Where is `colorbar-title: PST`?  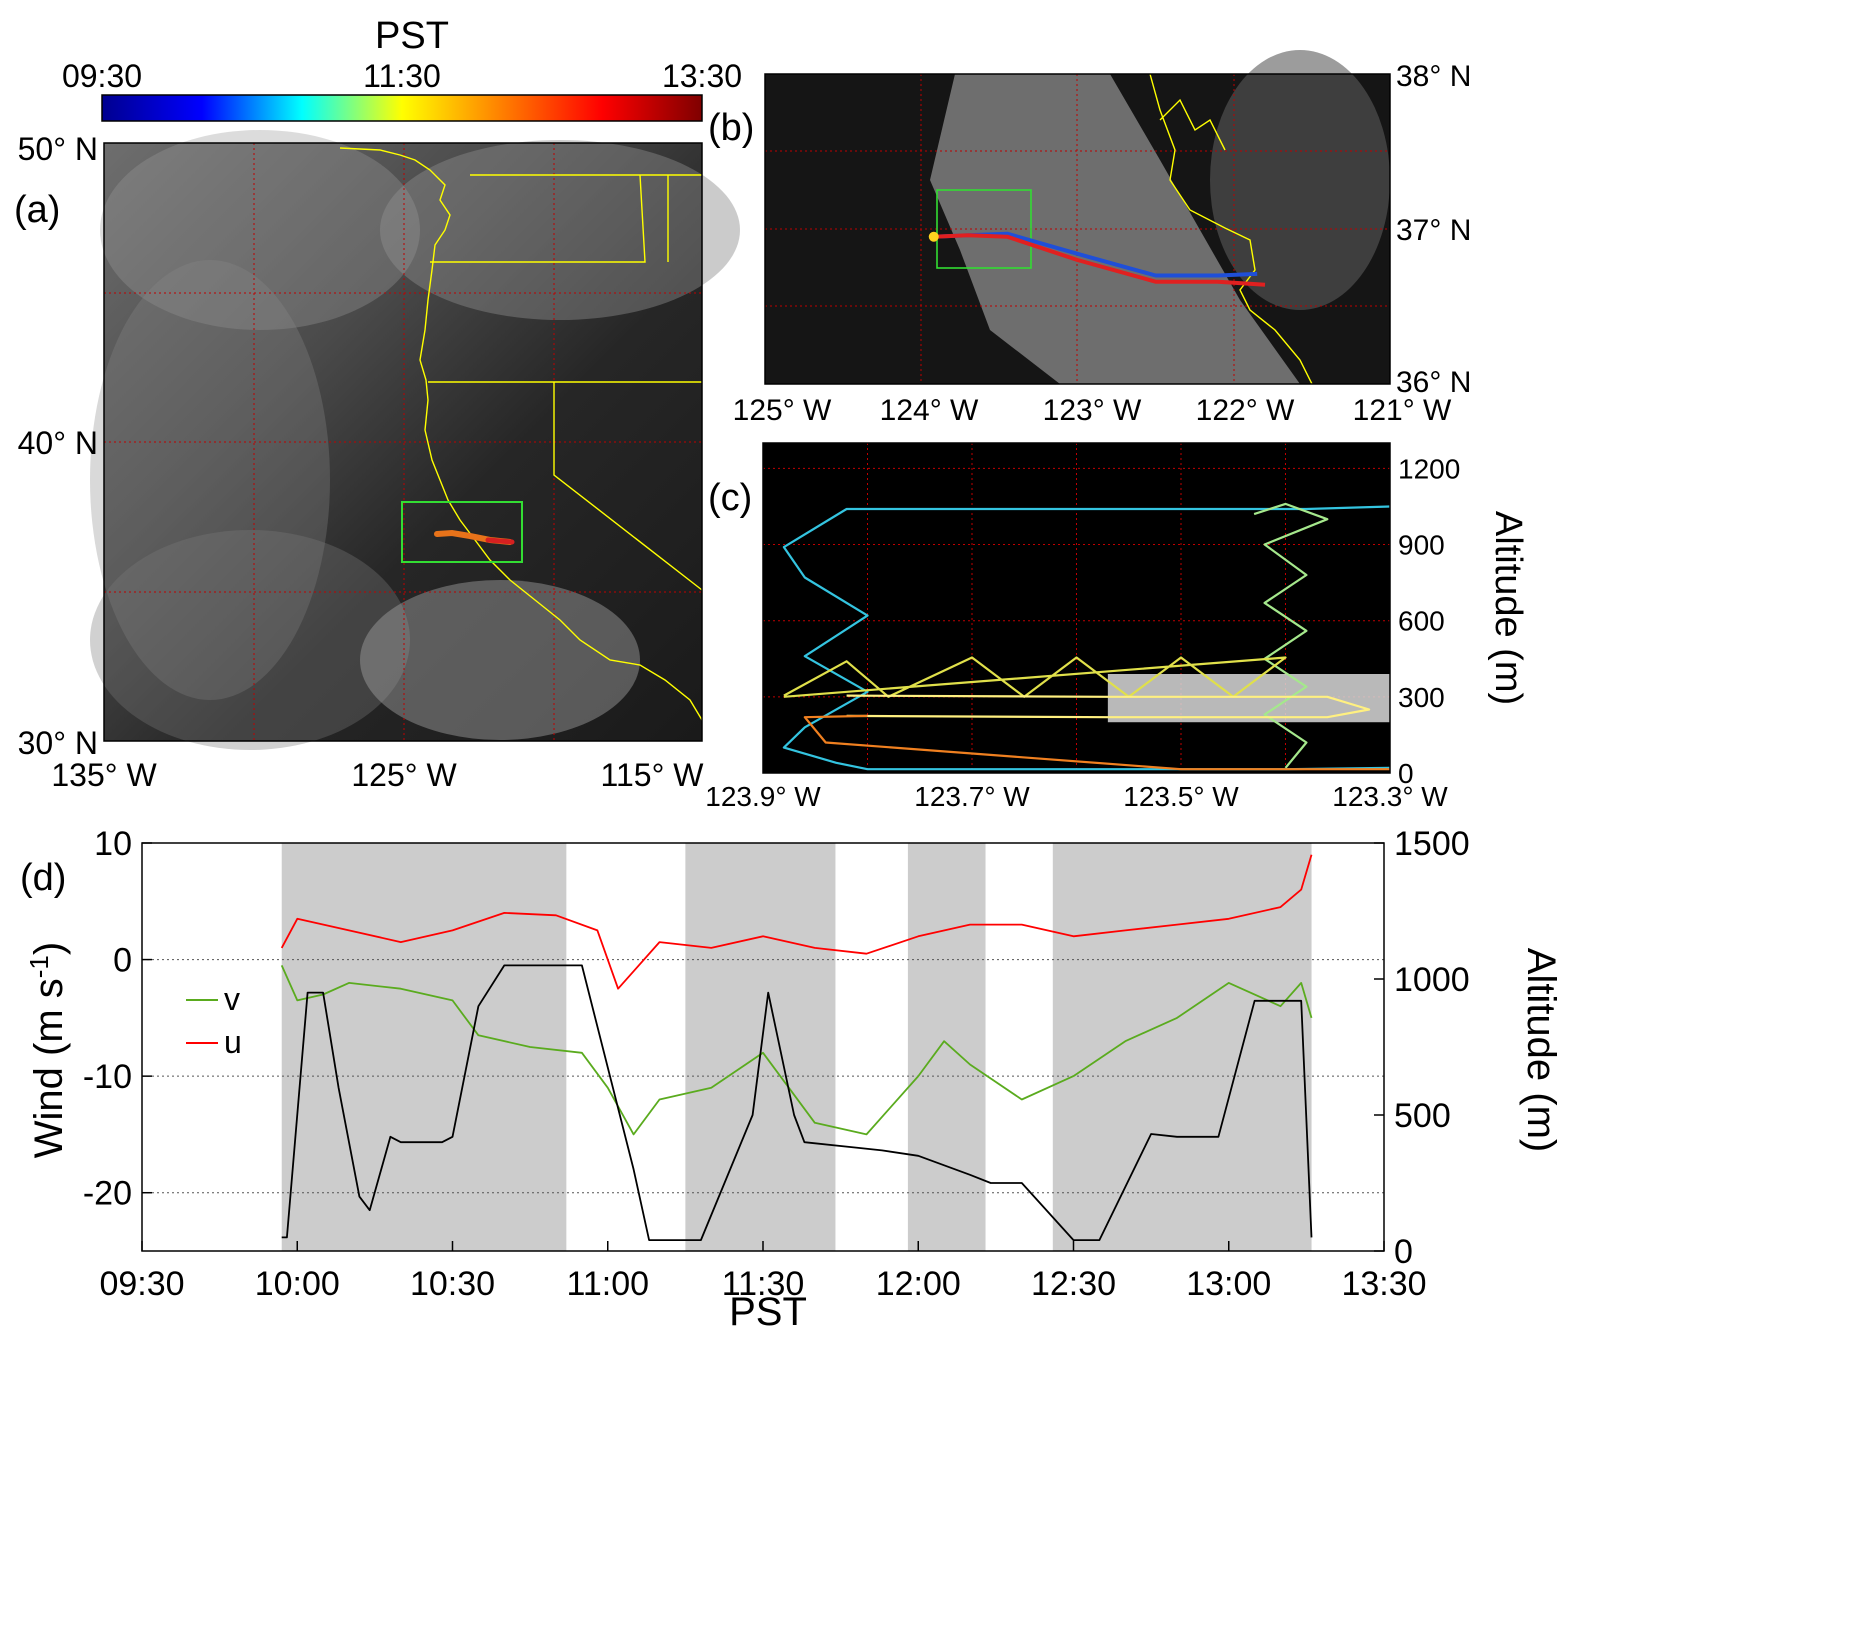 colorbar-title: PST is located at coordinates (412, 36).